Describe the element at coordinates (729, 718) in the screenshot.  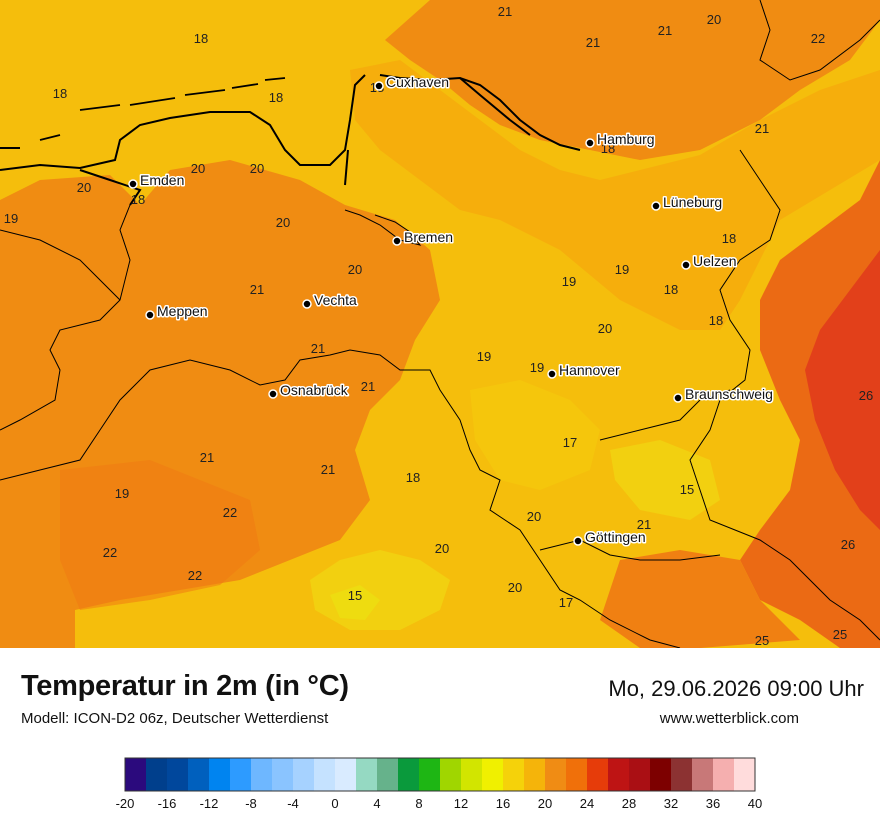
I see `site-url: www.wetterblick.com` at that location.